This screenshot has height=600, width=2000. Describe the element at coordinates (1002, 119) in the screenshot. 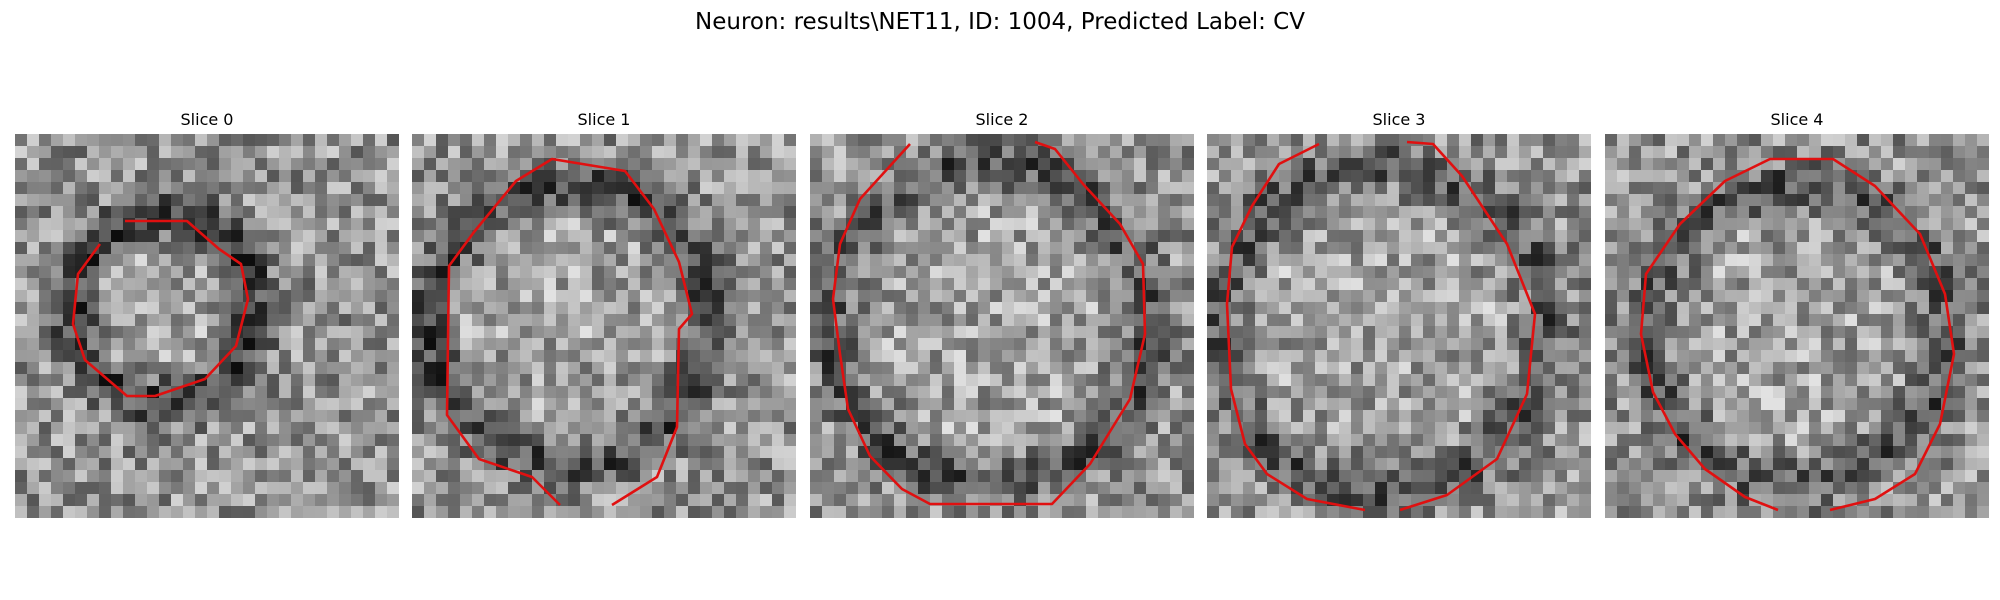

I see `slice-title-2: Slice 2` at that location.